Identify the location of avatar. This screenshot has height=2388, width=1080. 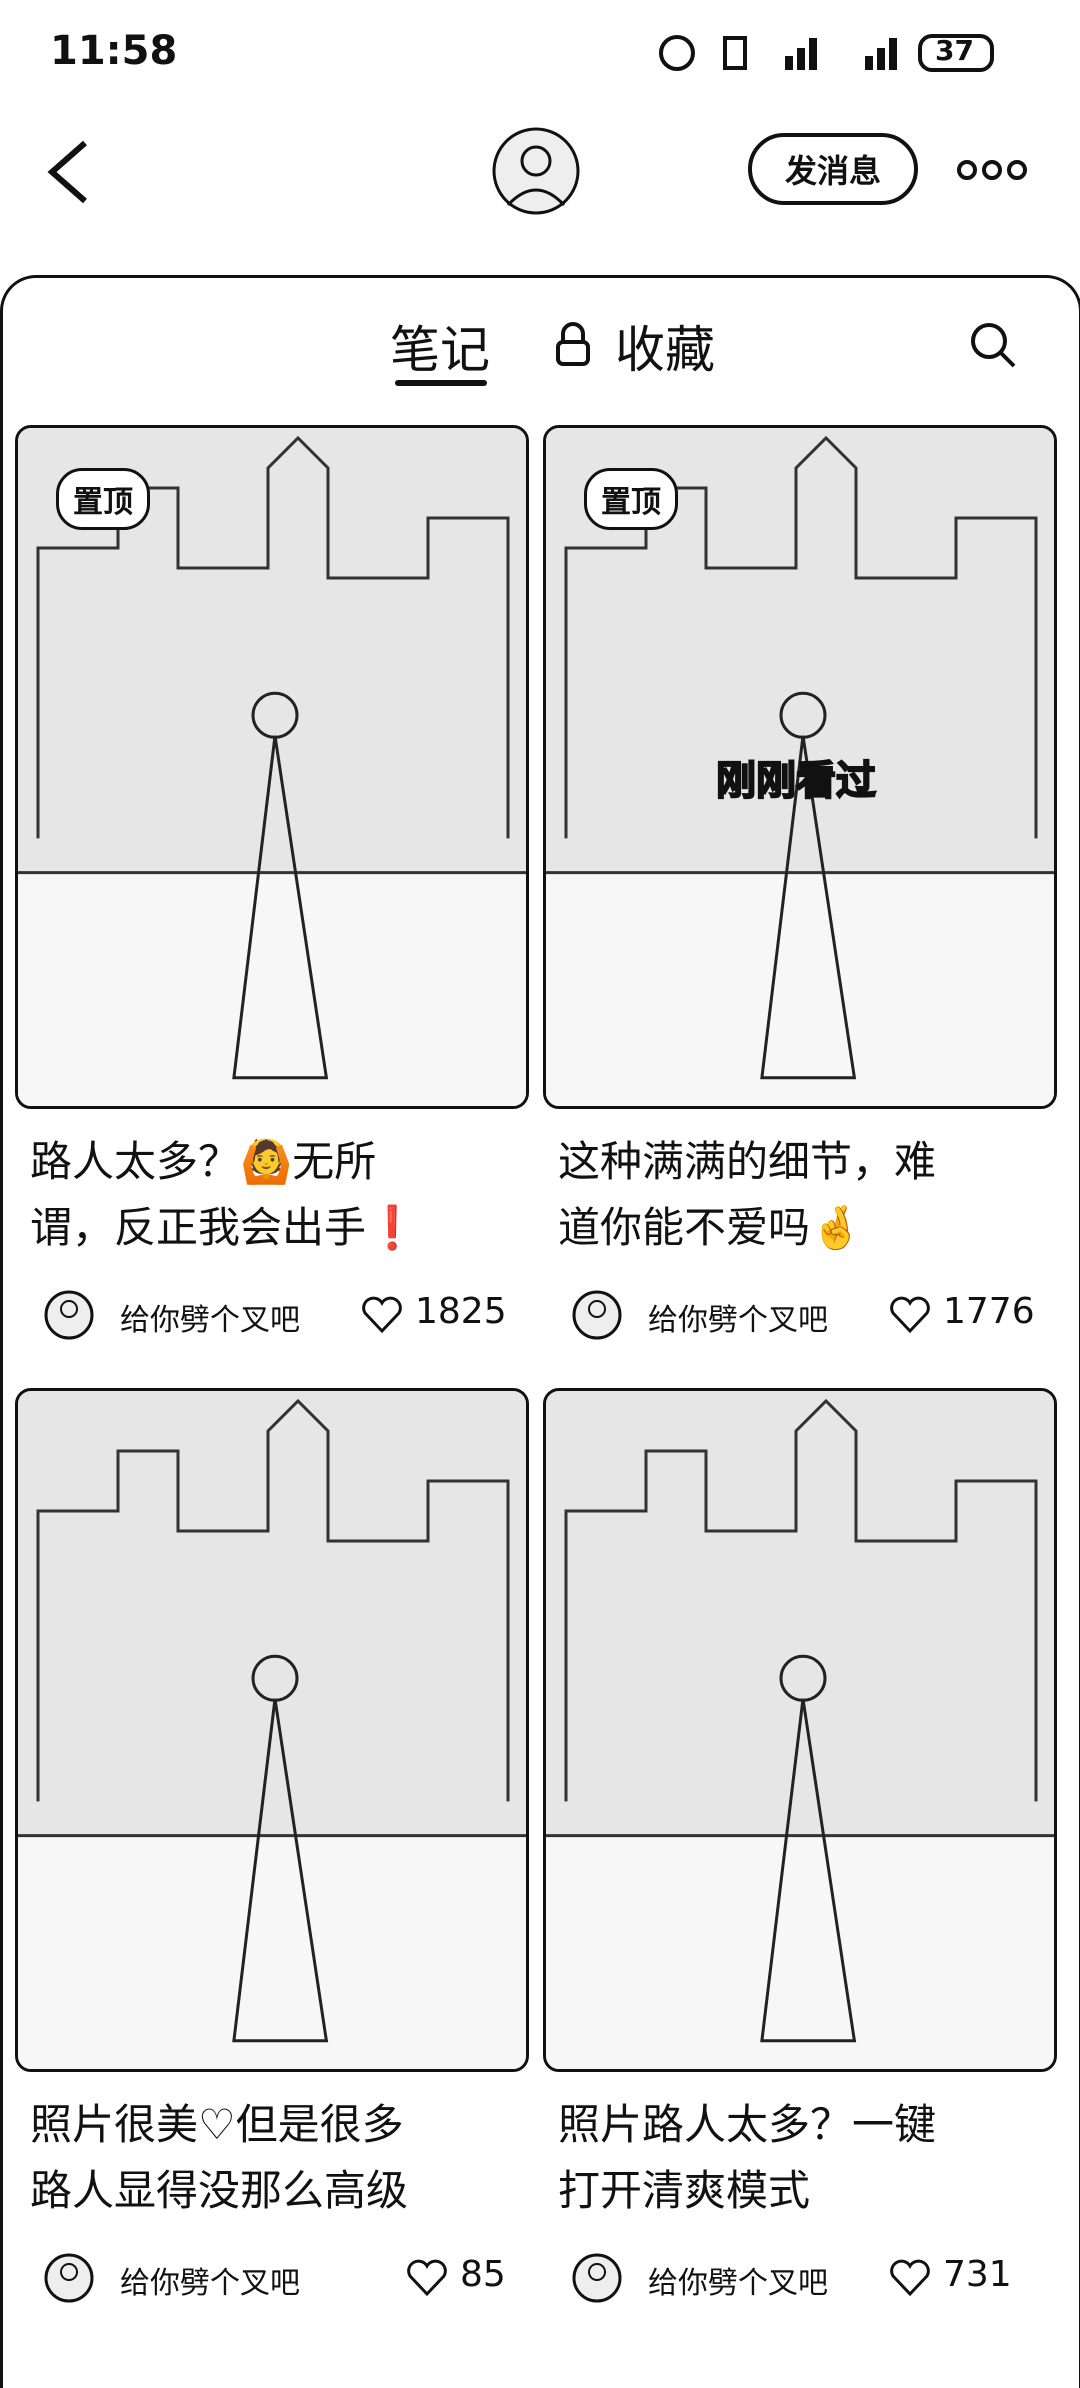
(536, 171).